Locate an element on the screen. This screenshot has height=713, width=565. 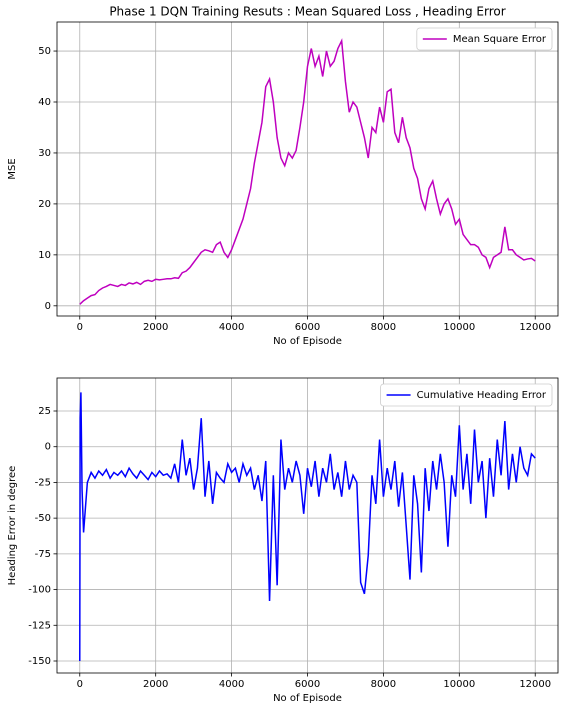
y-tick-label: -25 is located at coordinates (43, 482).